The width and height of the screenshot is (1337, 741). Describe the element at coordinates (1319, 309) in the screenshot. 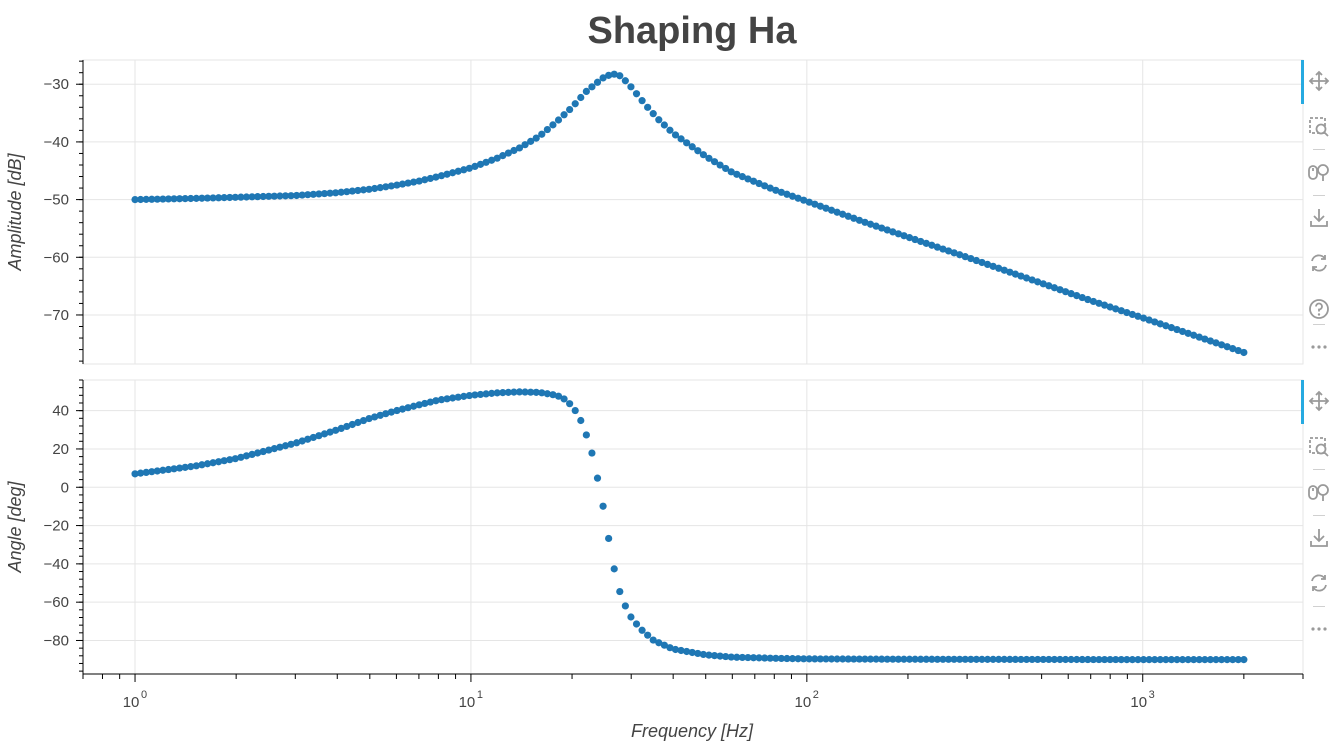

I see `help-tool-button` at that location.